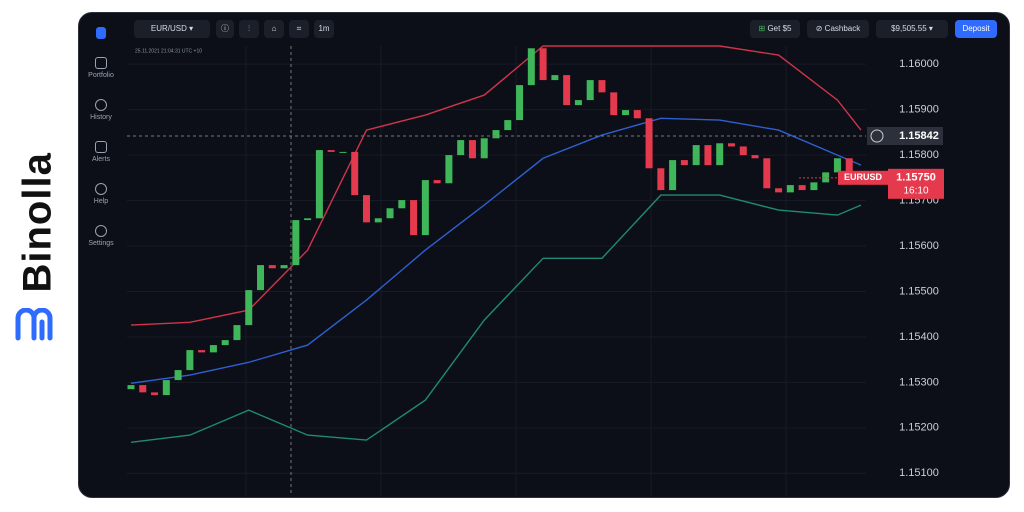 The width and height of the screenshot is (1024, 512). What do you see at coordinates (919, 200) in the screenshot?
I see `y-tick-label: 1.15700` at bounding box center [919, 200].